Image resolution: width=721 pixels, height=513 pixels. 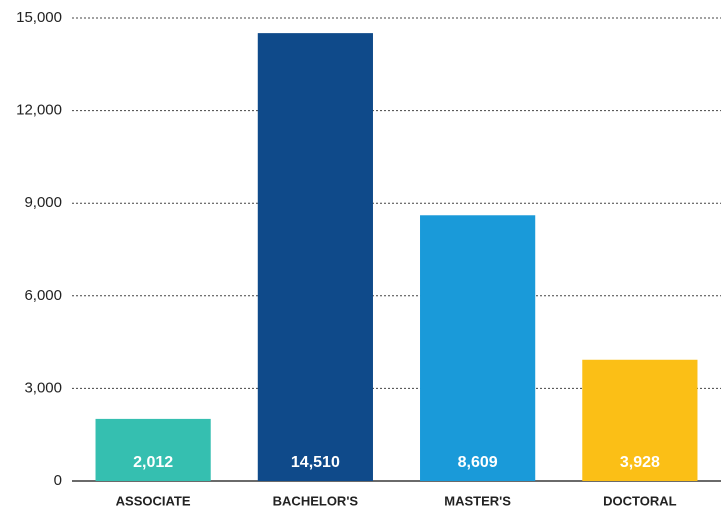 I want to click on value-label: 3,928, so click(x=640, y=462).